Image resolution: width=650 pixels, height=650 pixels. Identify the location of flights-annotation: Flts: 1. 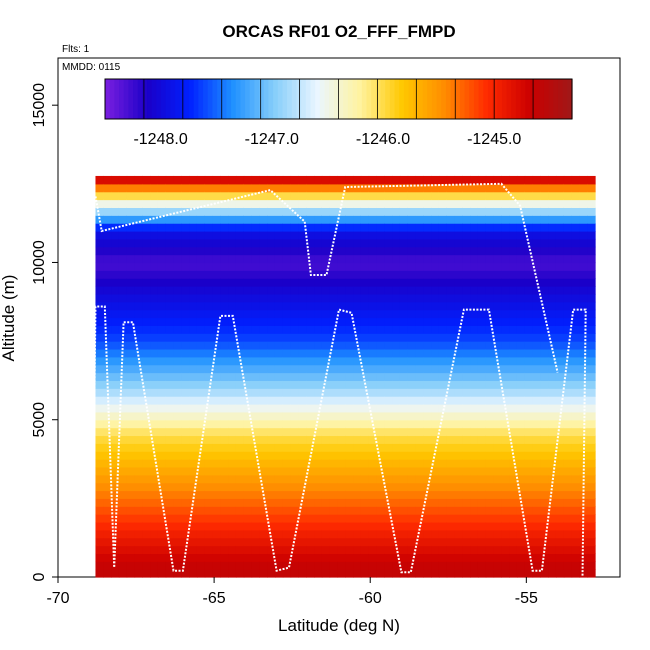
(76, 49).